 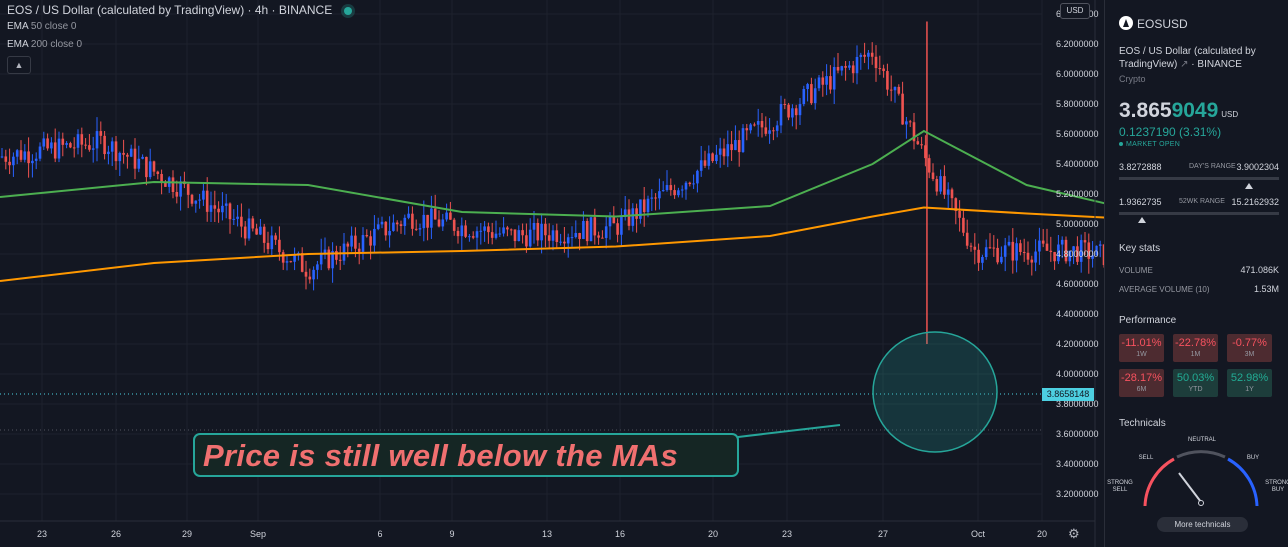 What do you see at coordinates (1077, 164) in the screenshot?
I see `y-tick-label: 5.4000000` at bounding box center [1077, 164].